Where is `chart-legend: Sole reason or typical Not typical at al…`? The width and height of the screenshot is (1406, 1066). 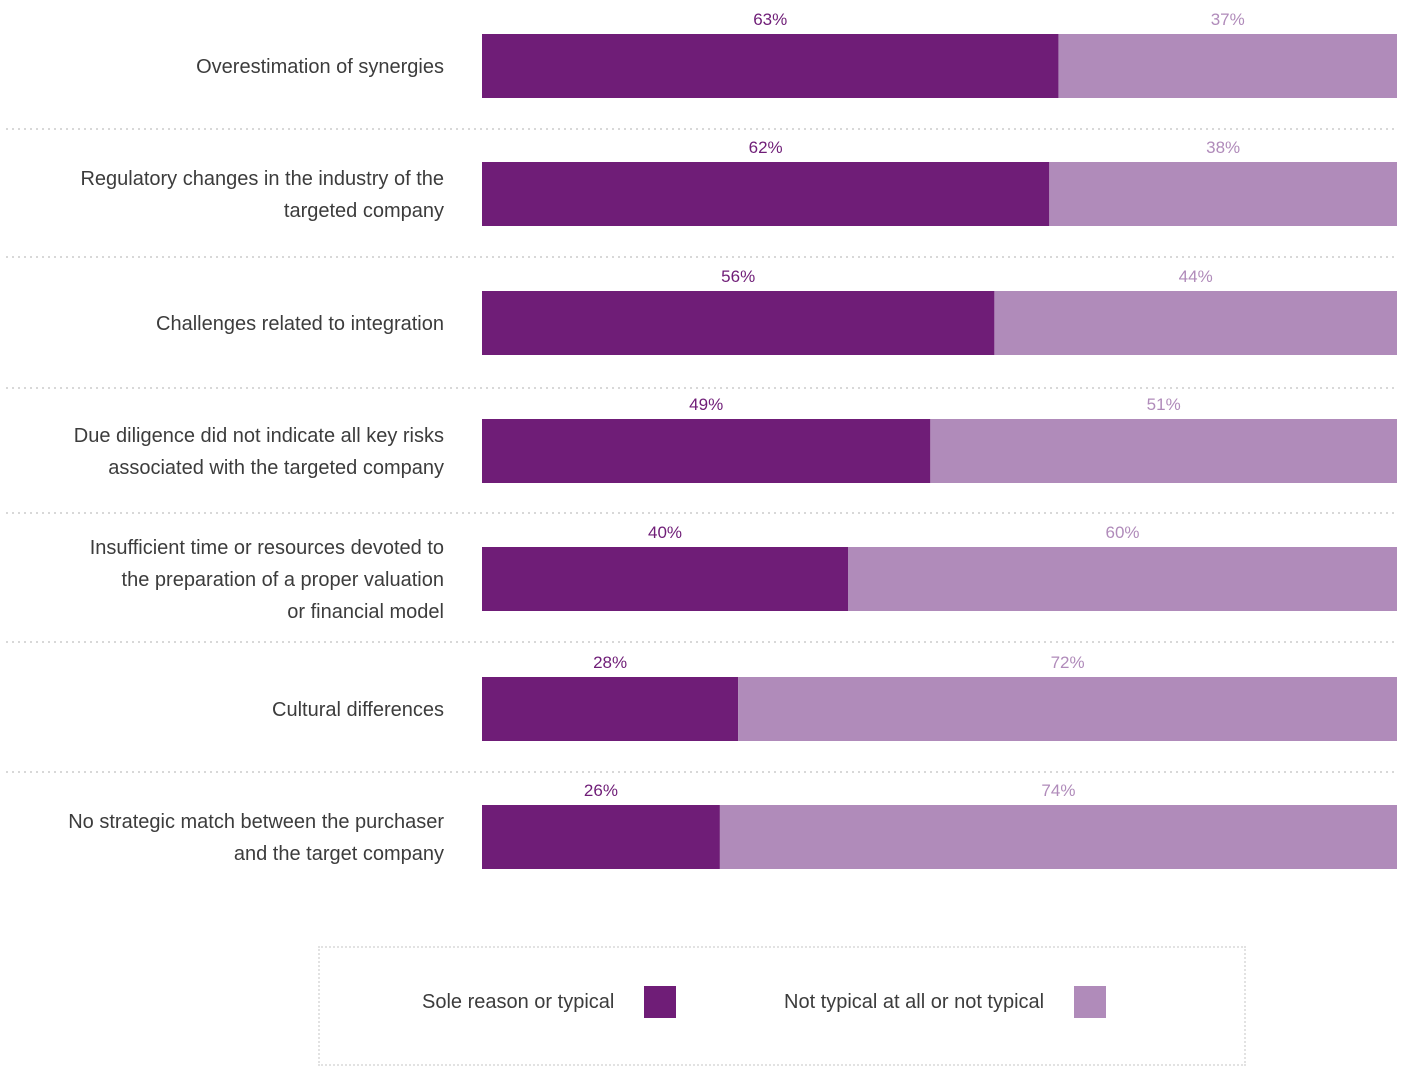 chart-legend: Sole reason or typical Not typical at al… is located at coordinates (782, 1006).